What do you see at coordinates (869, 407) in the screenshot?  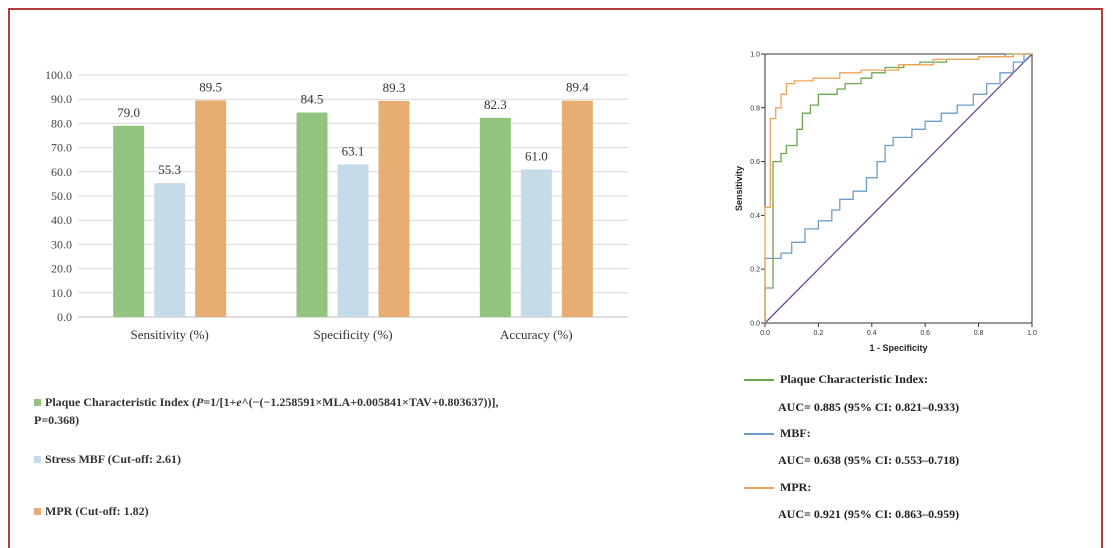 I see `roc-legend-auc-pci: AUC= 0.885 (95% CI: 0.821–0.933)` at bounding box center [869, 407].